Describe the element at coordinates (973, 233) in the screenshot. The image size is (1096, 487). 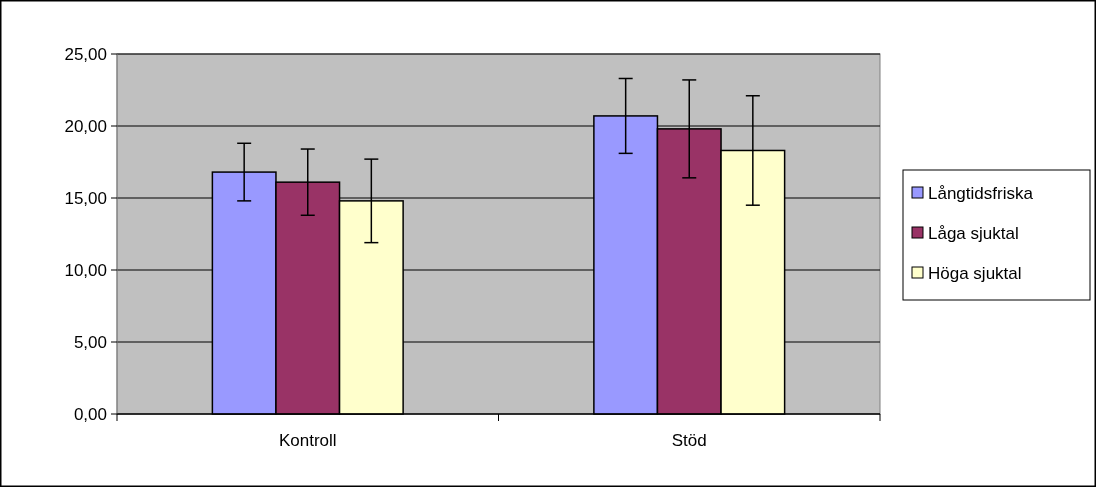
I see `legend-label: Låga sjuktal` at that location.